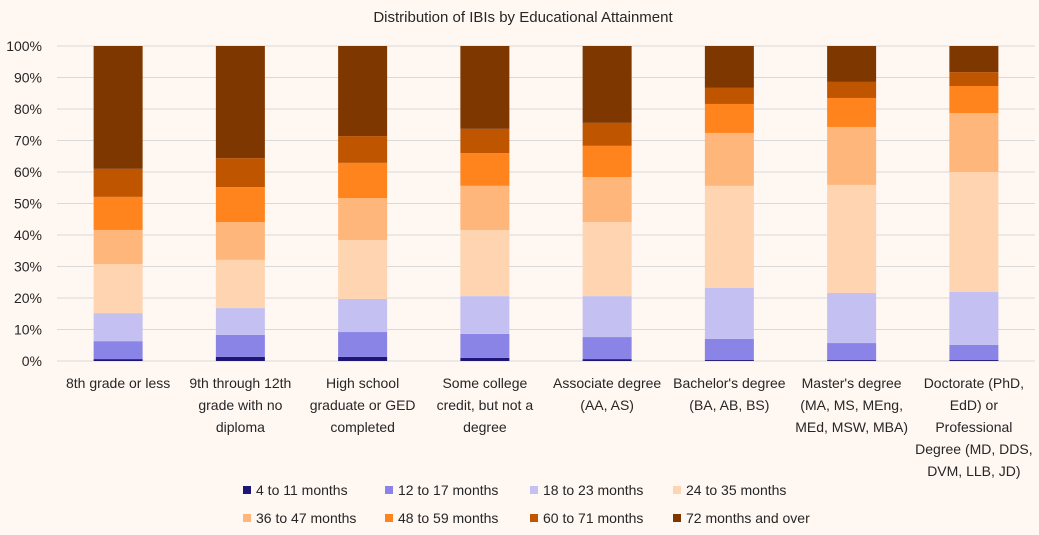 The width and height of the screenshot is (1039, 535). I want to click on legend-item: 36 to 47 months, so click(299, 518).